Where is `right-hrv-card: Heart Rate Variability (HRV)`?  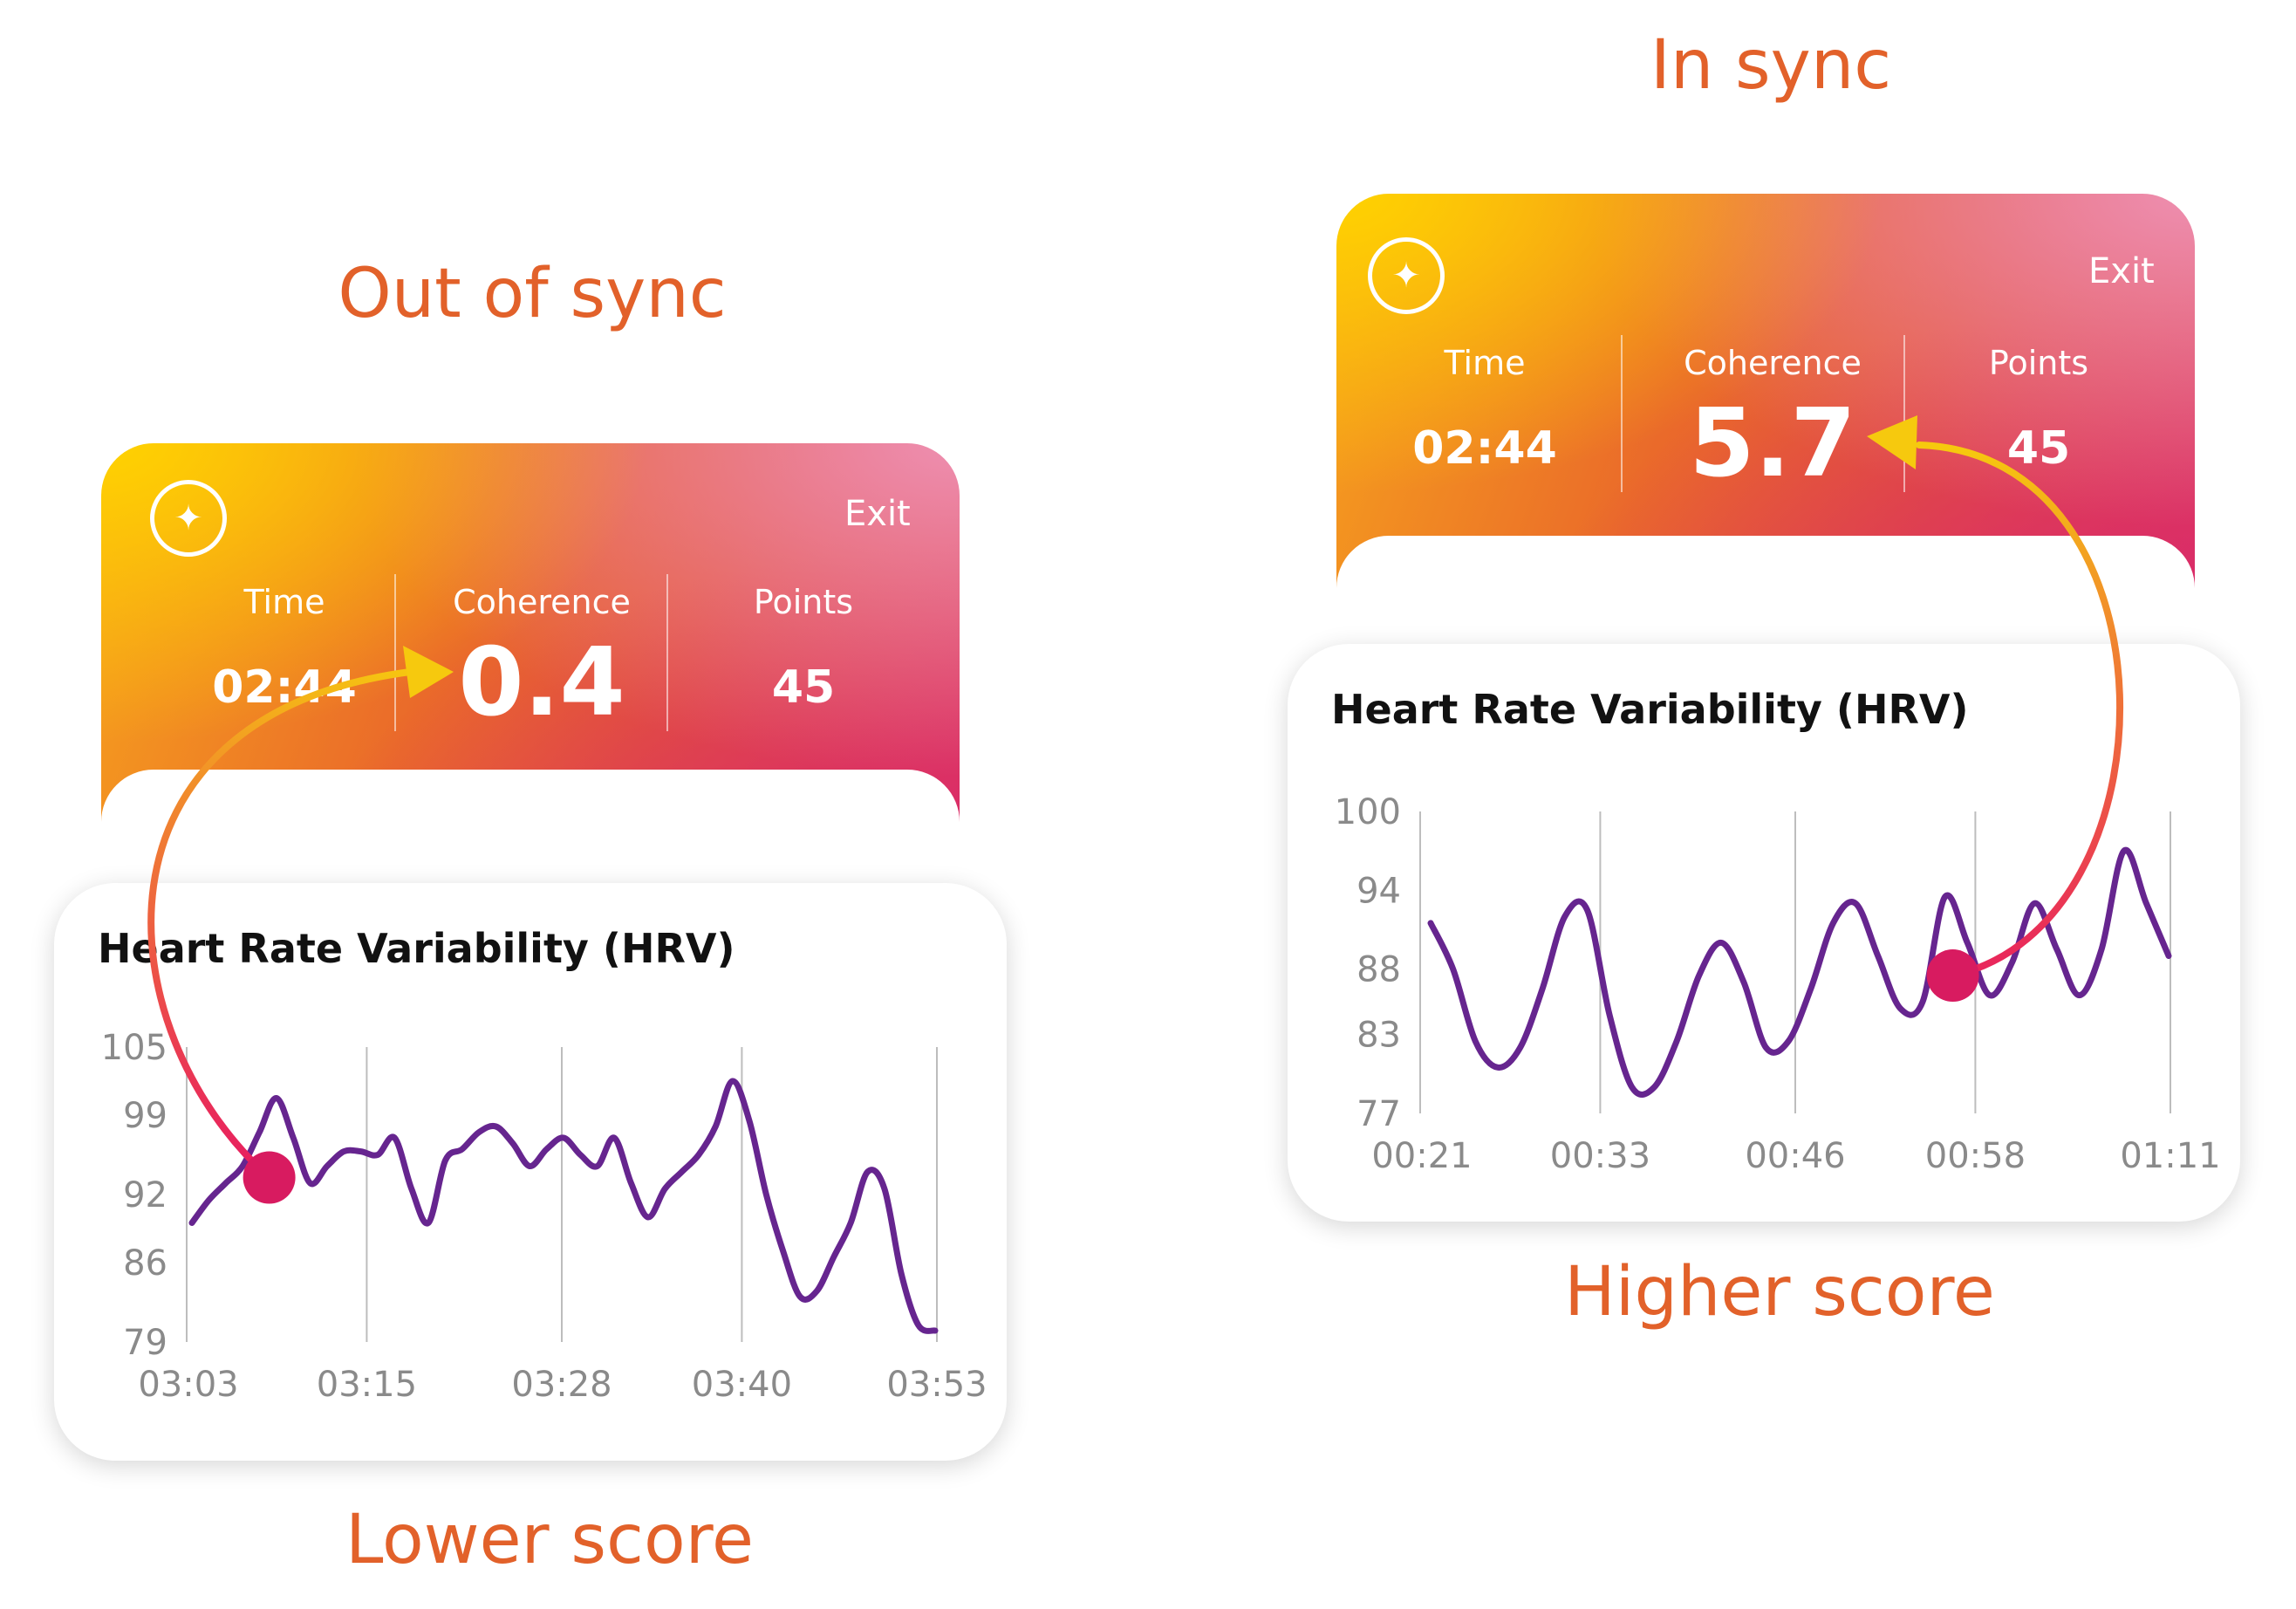 right-hrv-card: Heart Rate Variability (HRV) is located at coordinates (1764, 933).